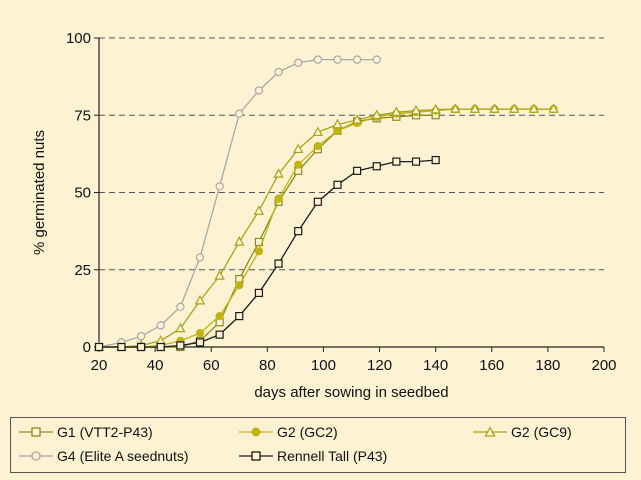 This screenshot has height=480, width=641. I want to click on legend-item-g2-gc2: G2 (GC2), so click(288, 432).